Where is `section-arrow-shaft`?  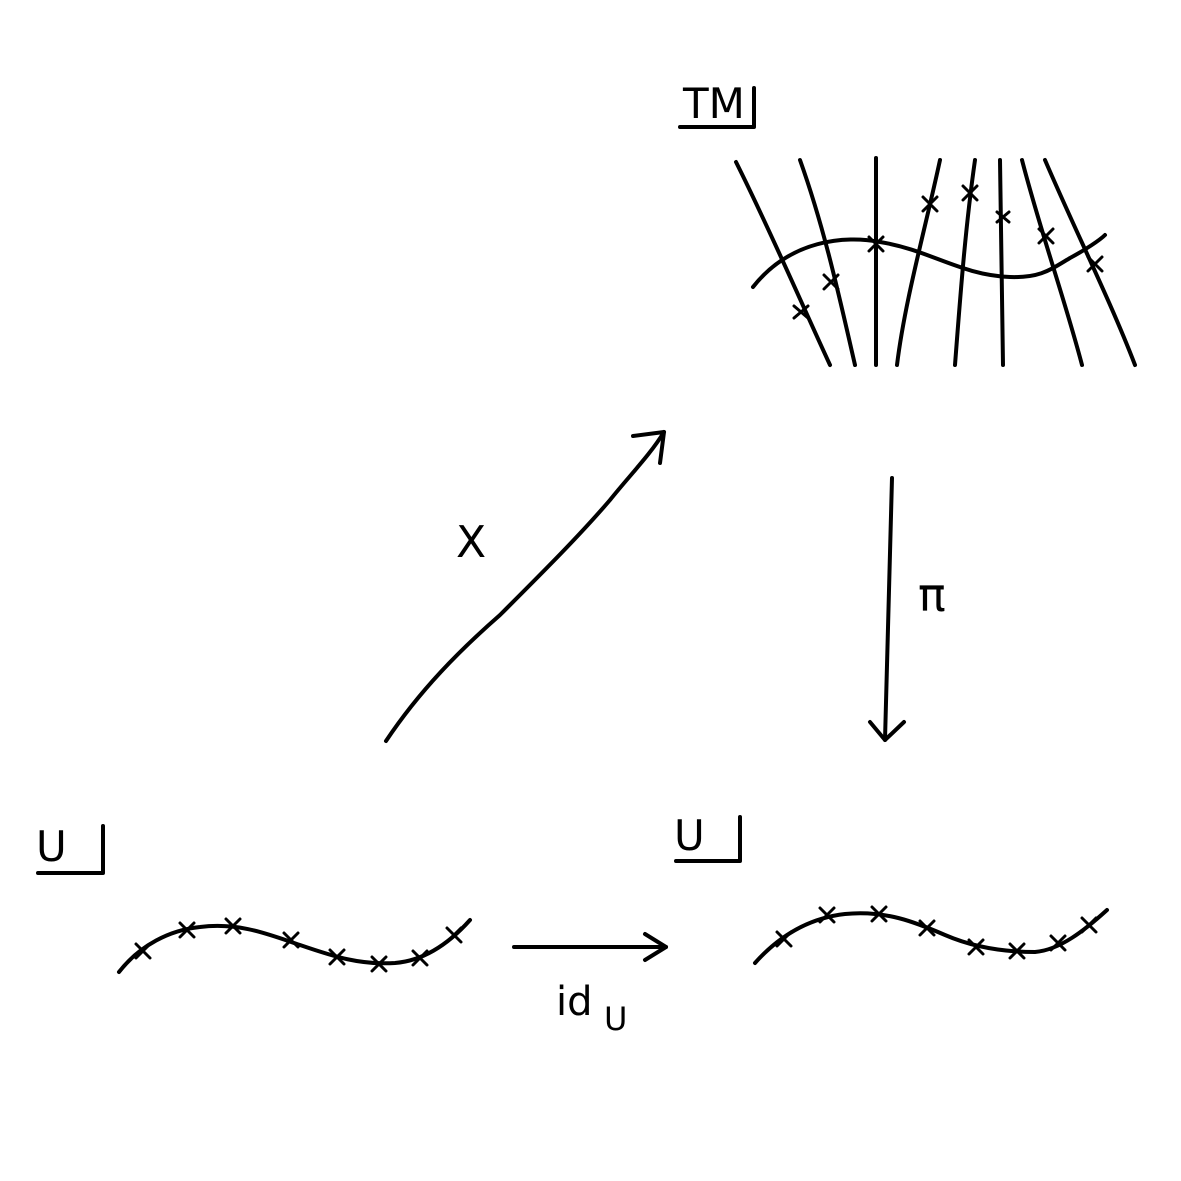 section-arrow-shaft is located at coordinates (525, 586).